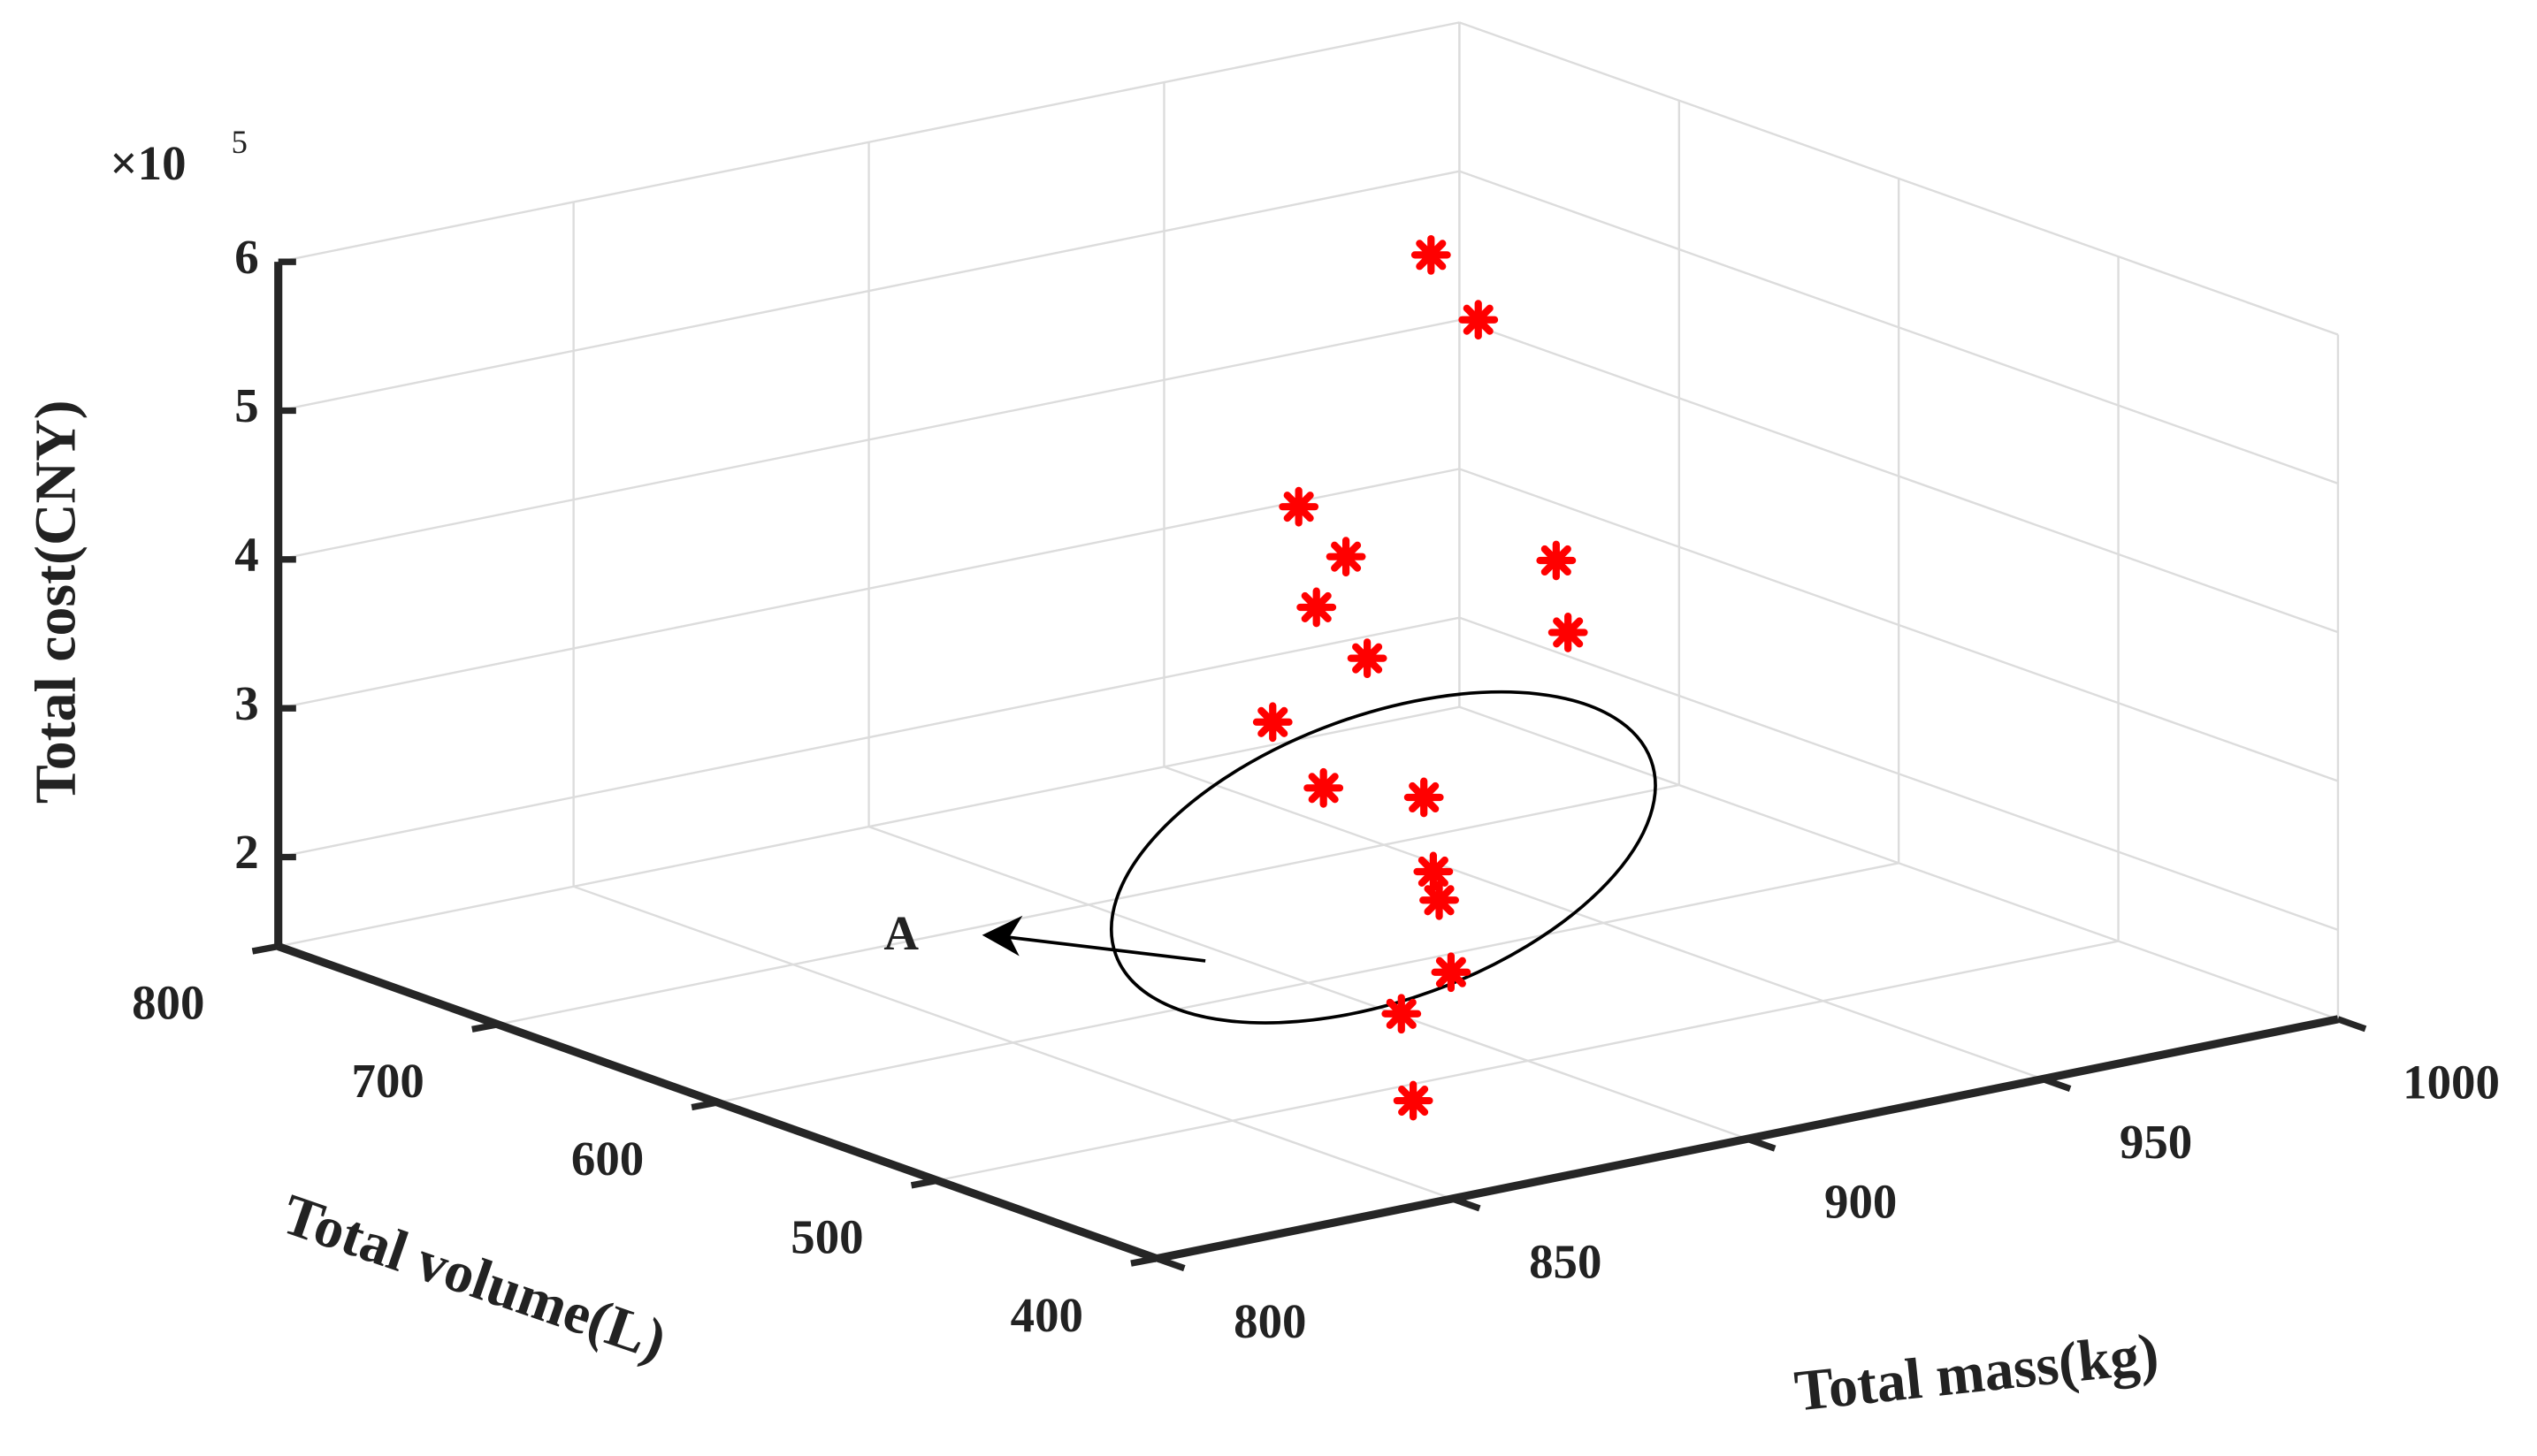 The image size is (2537, 1456). What do you see at coordinates (246, 405) in the screenshot?
I see `z-tick-label: 5` at bounding box center [246, 405].